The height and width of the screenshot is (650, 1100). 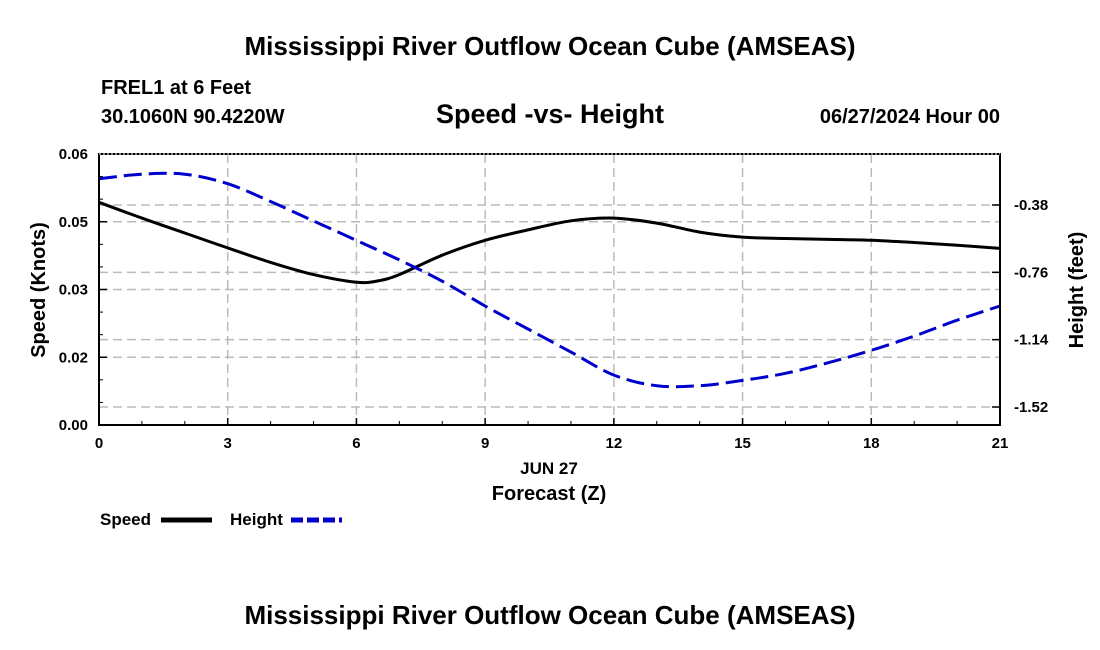 I want to click on x-tick-label: 3, so click(x=228, y=443).